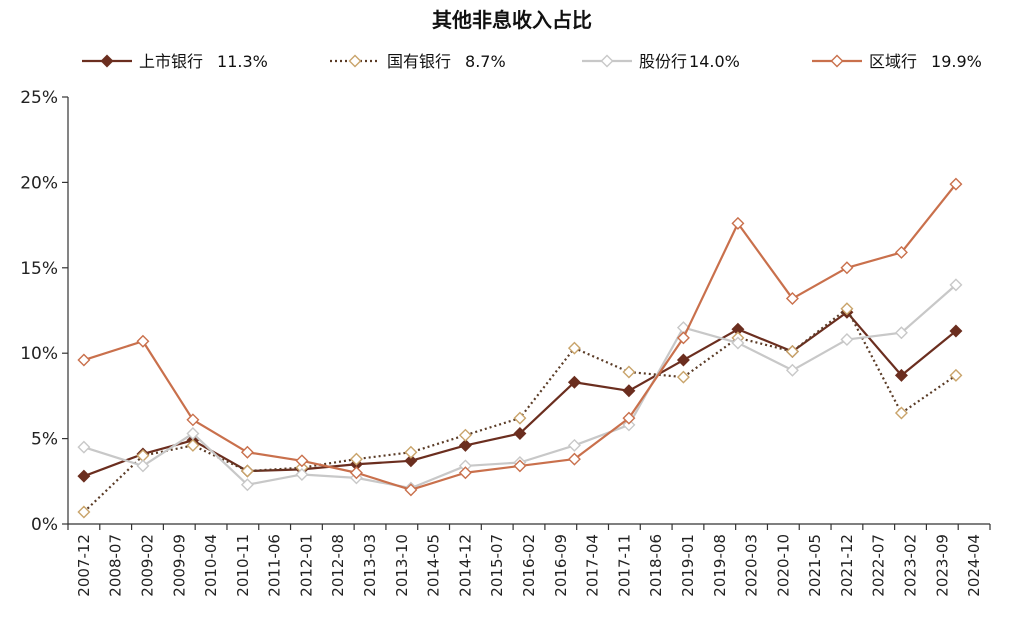  What do you see at coordinates (911, 565) in the screenshot?
I see `x-tick-label: 2023-02` at bounding box center [911, 565].